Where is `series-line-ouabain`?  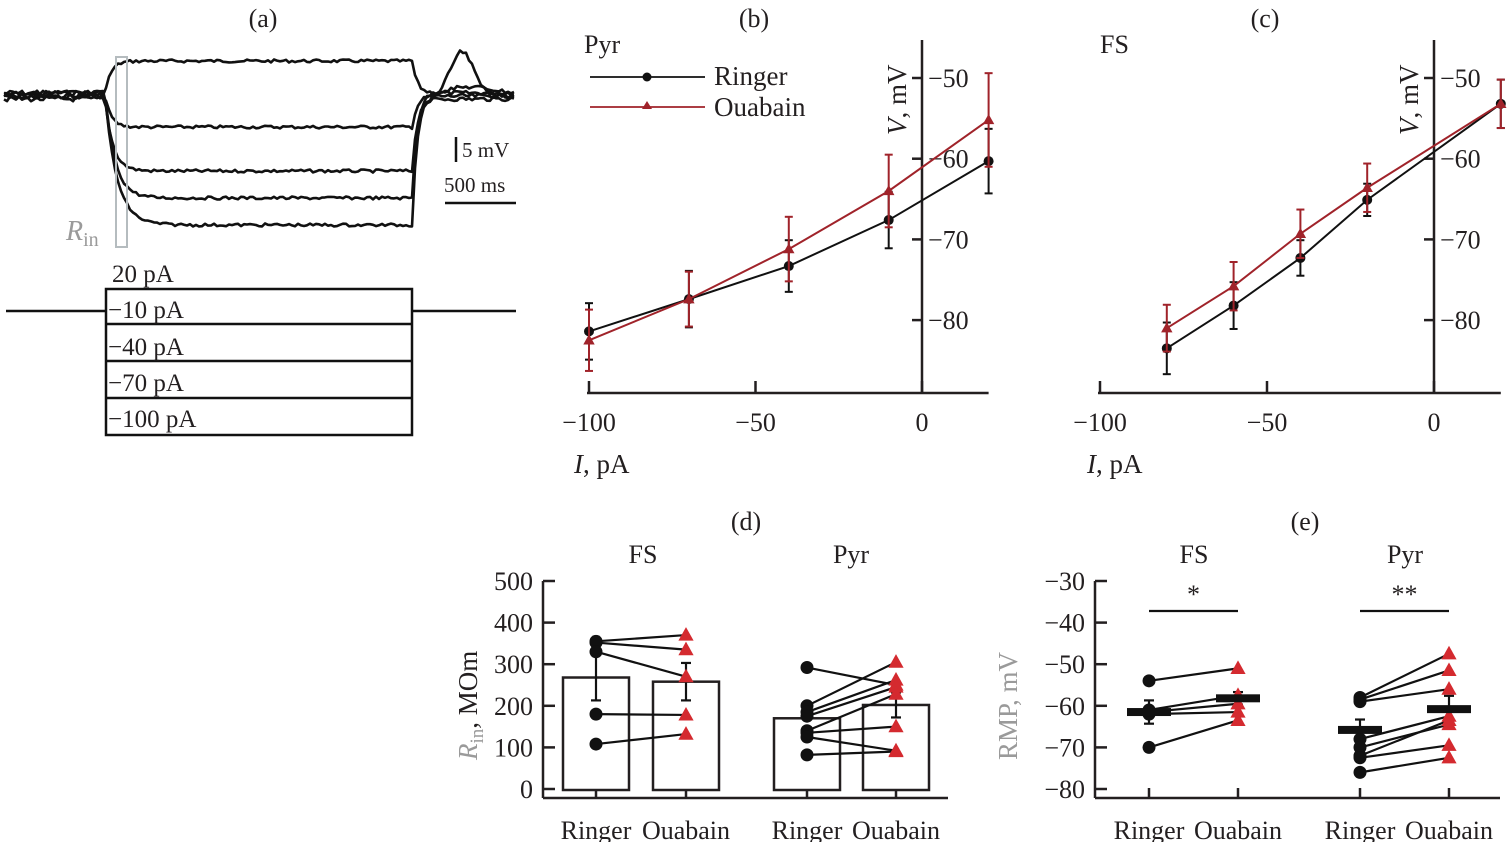 series-line-ouabain is located at coordinates (1334, 216).